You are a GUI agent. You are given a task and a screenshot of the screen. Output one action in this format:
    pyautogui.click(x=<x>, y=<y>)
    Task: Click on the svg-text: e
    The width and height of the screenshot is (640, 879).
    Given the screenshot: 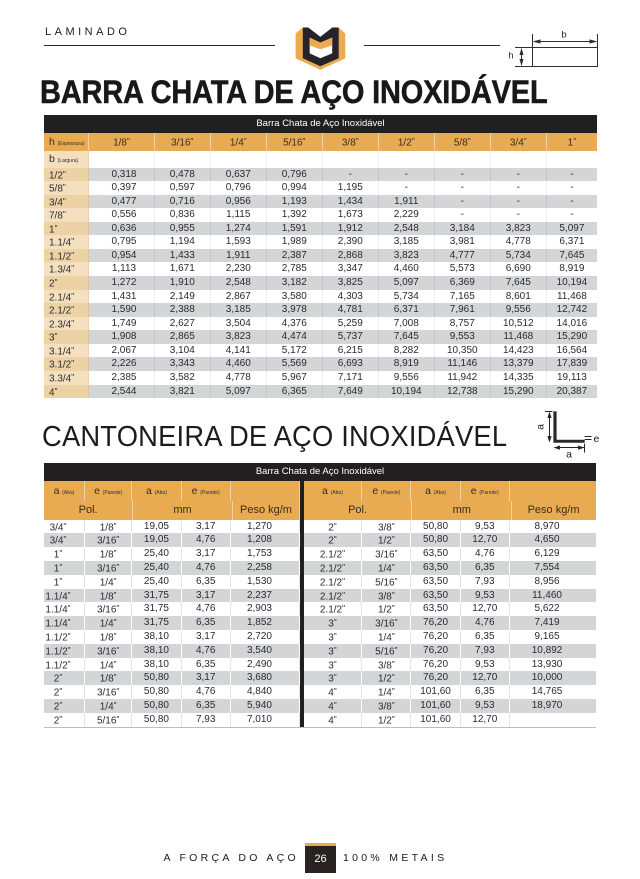 What is the action you would take?
    pyautogui.click(x=597, y=439)
    